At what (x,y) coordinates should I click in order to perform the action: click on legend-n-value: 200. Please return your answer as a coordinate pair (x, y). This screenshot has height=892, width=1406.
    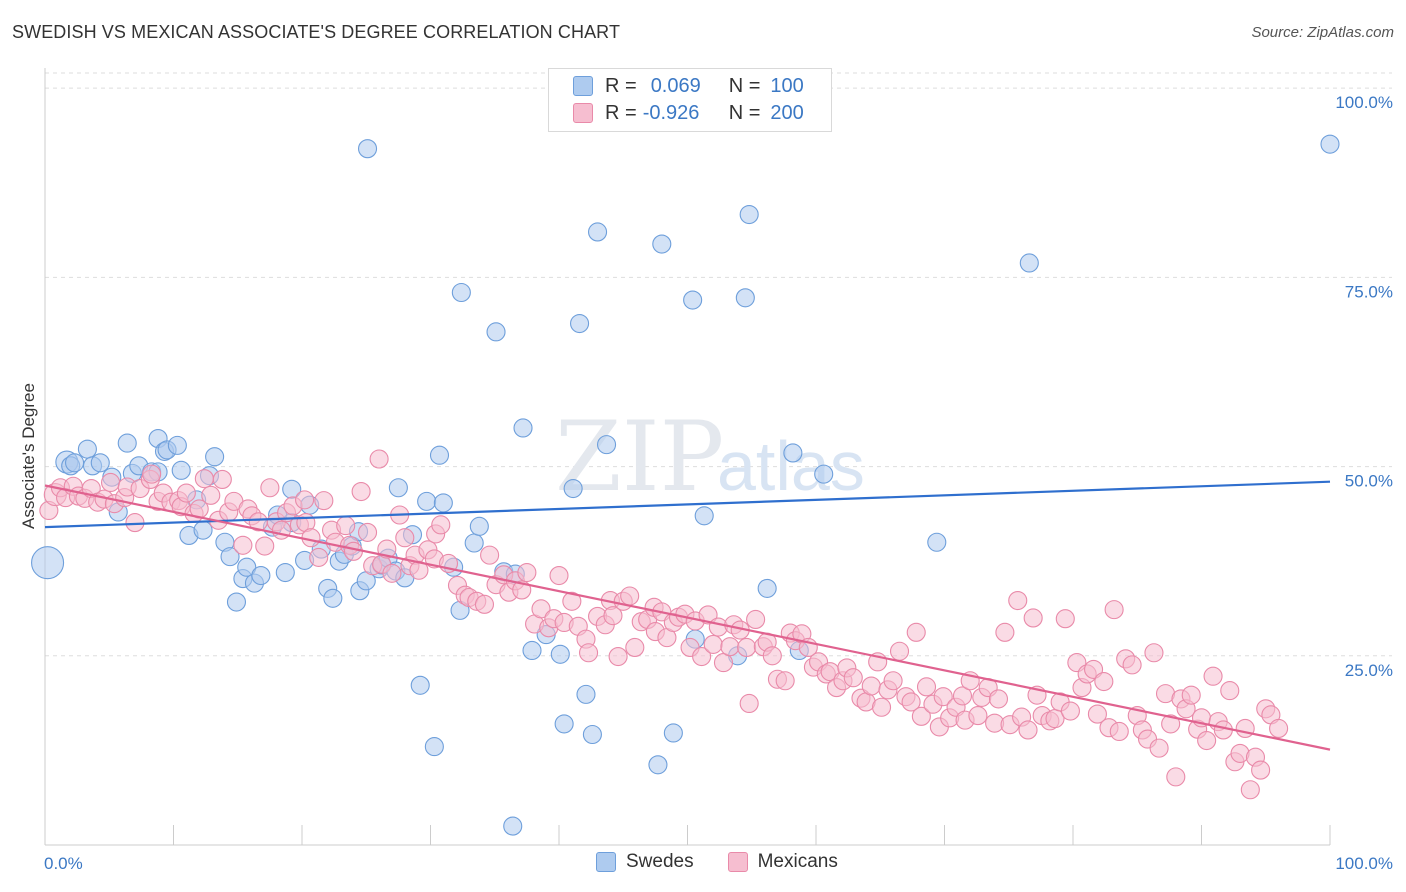
    Looking at the image, I should click on (787, 112).